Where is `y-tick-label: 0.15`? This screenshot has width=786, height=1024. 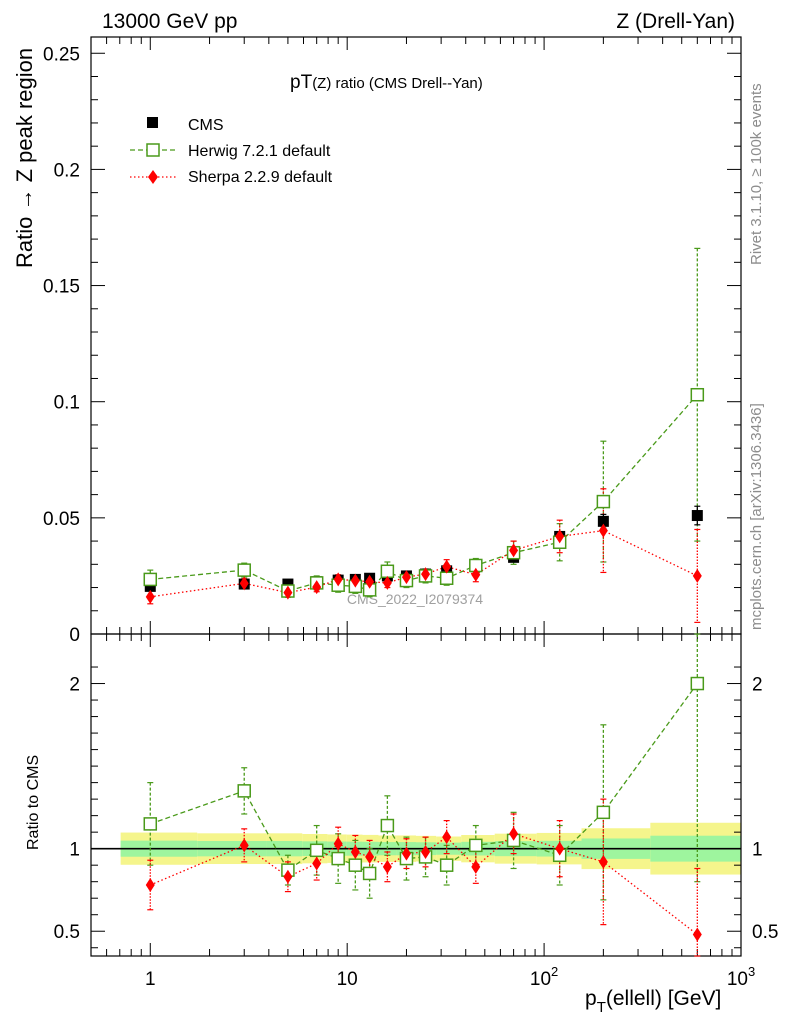 y-tick-label: 0.15 is located at coordinates (61, 287).